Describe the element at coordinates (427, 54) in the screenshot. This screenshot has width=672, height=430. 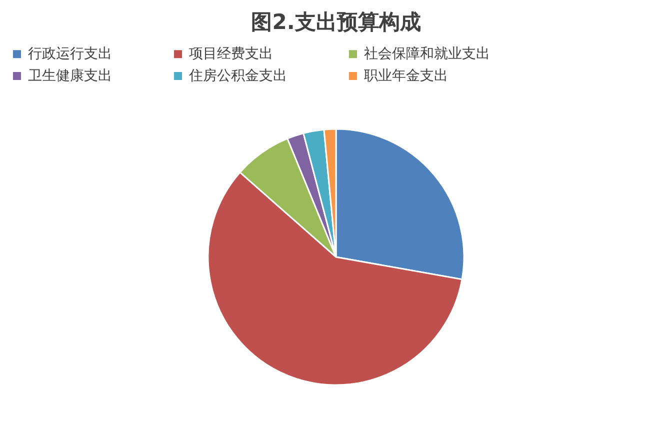
I see `legend-label: 社会保障和就业支出` at that location.